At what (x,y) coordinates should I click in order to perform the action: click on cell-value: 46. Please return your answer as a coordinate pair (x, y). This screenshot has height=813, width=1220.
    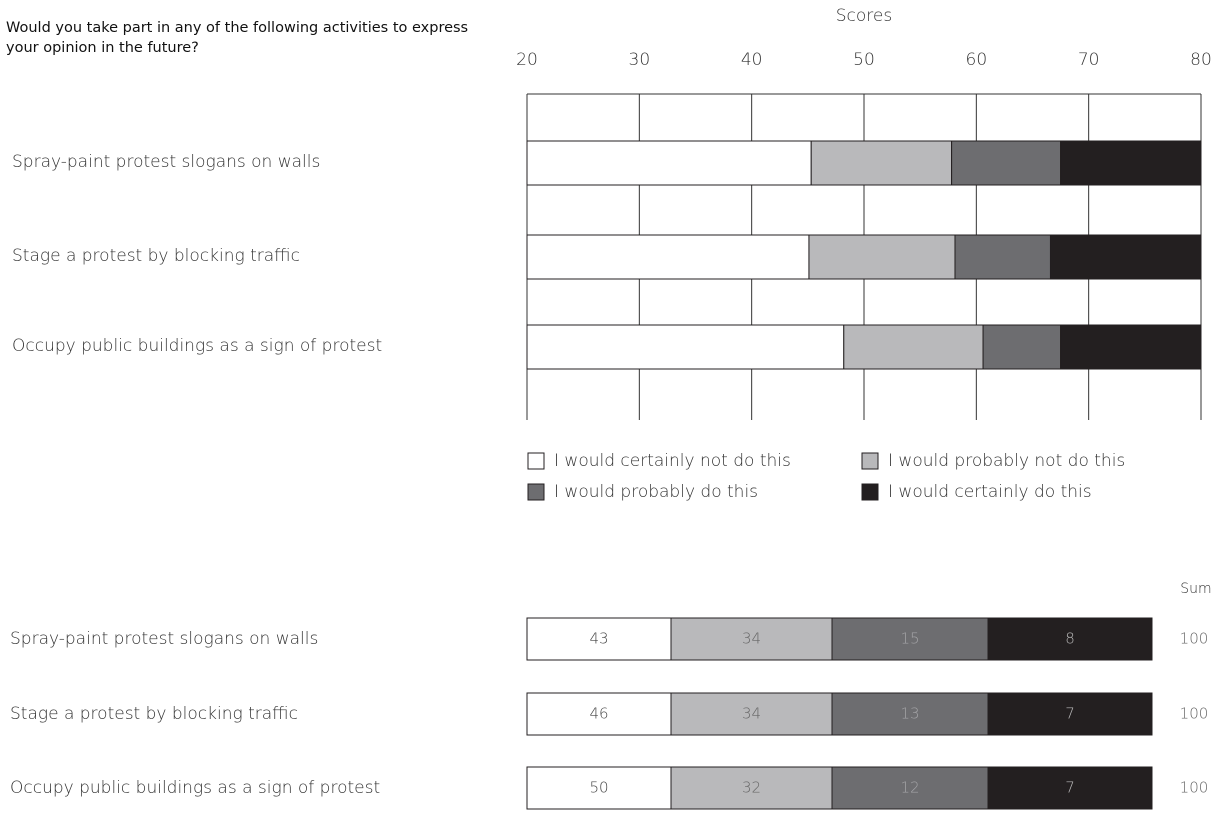
    Looking at the image, I should click on (598, 714).